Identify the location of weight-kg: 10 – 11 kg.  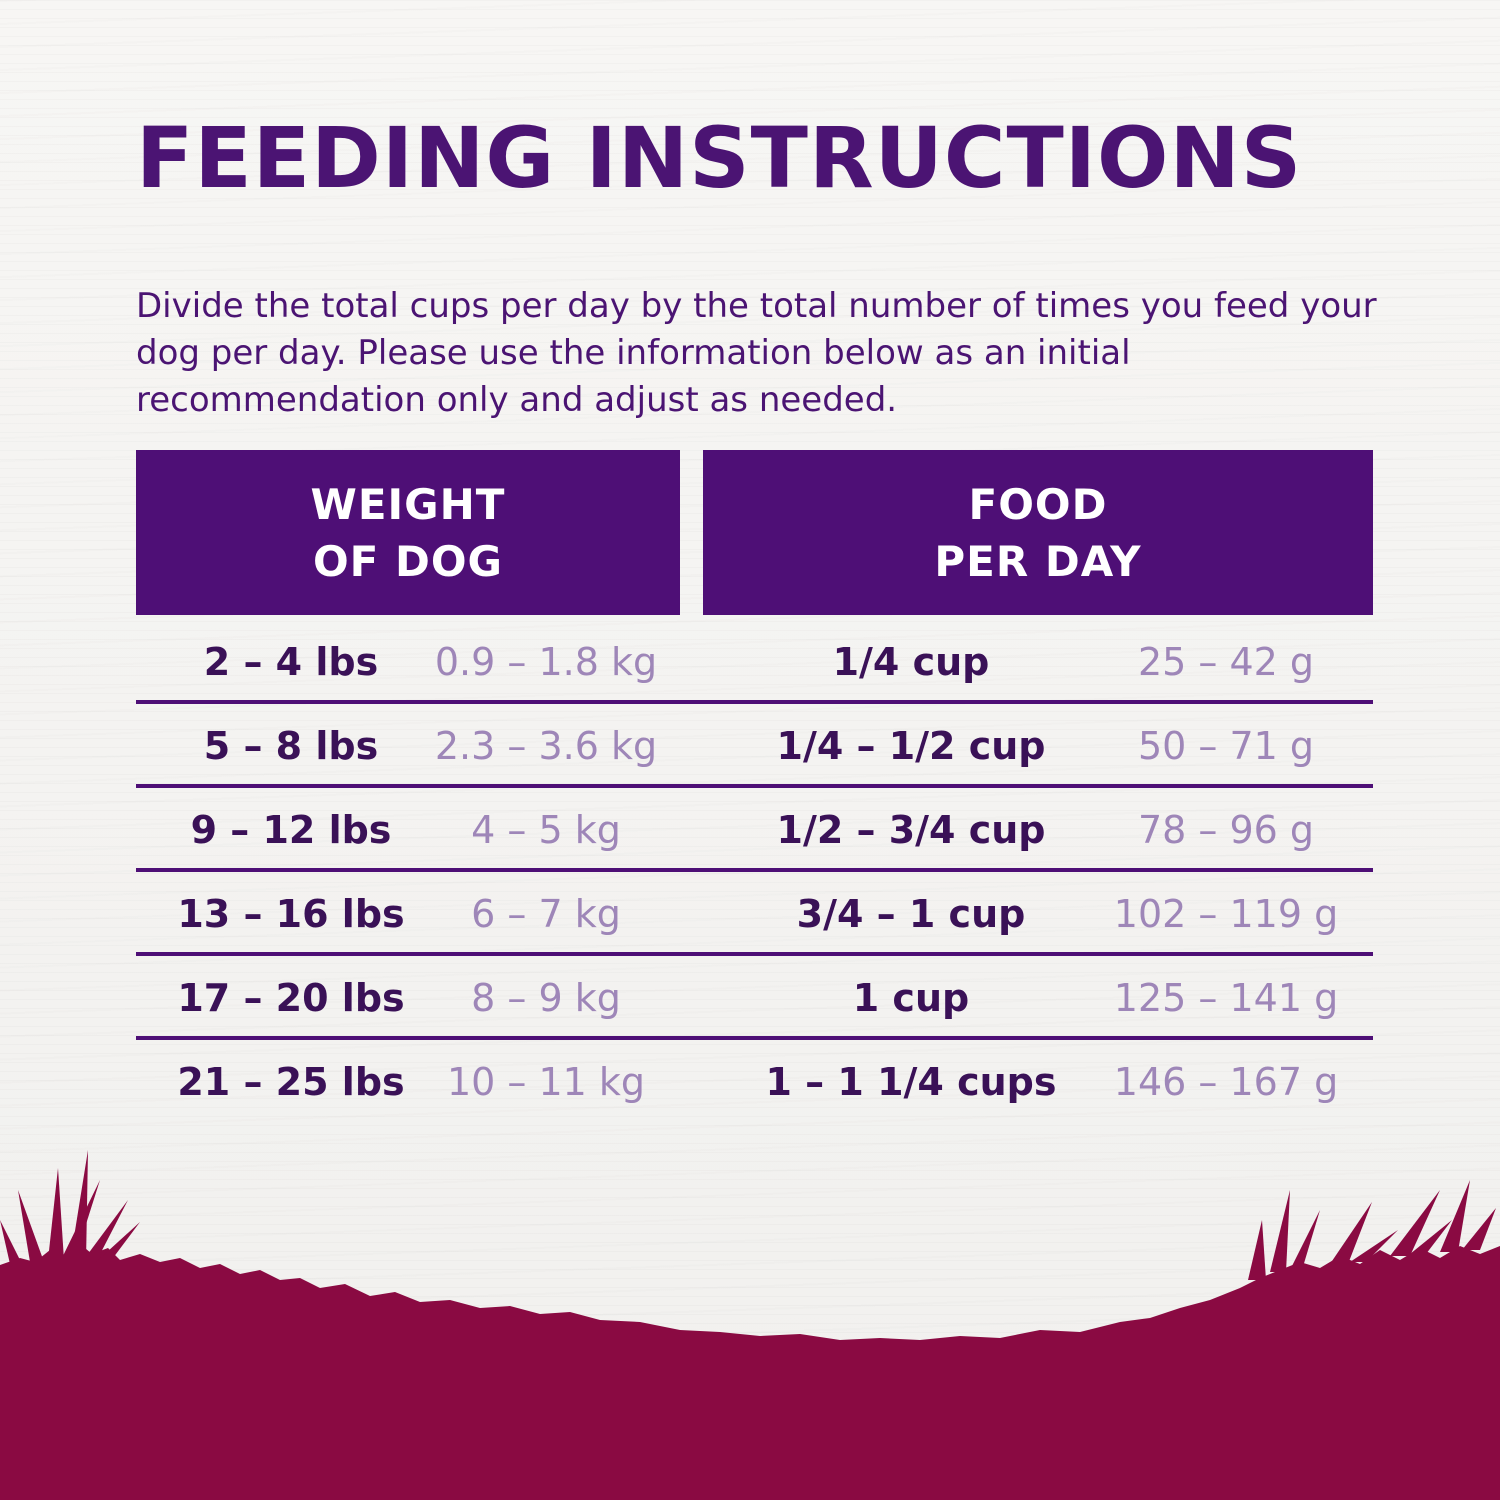
(546, 1082).